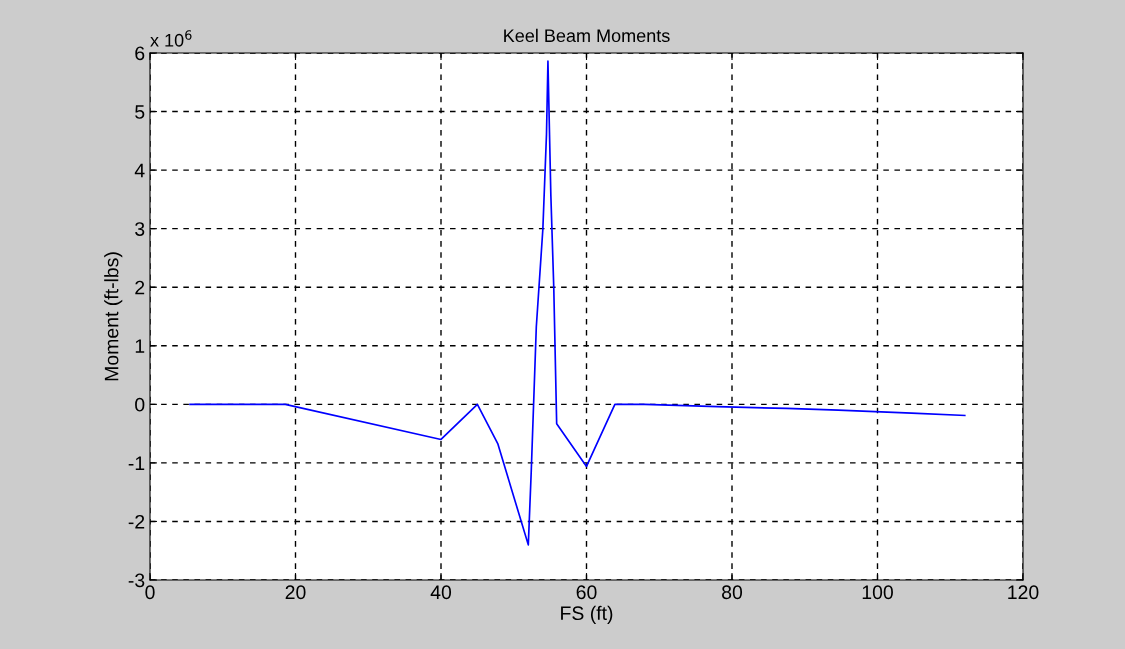 The image size is (1125, 649). Describe the element at coordinates (1023, 592) in the screenshot. I see `x-tick-label: 120` at that location.